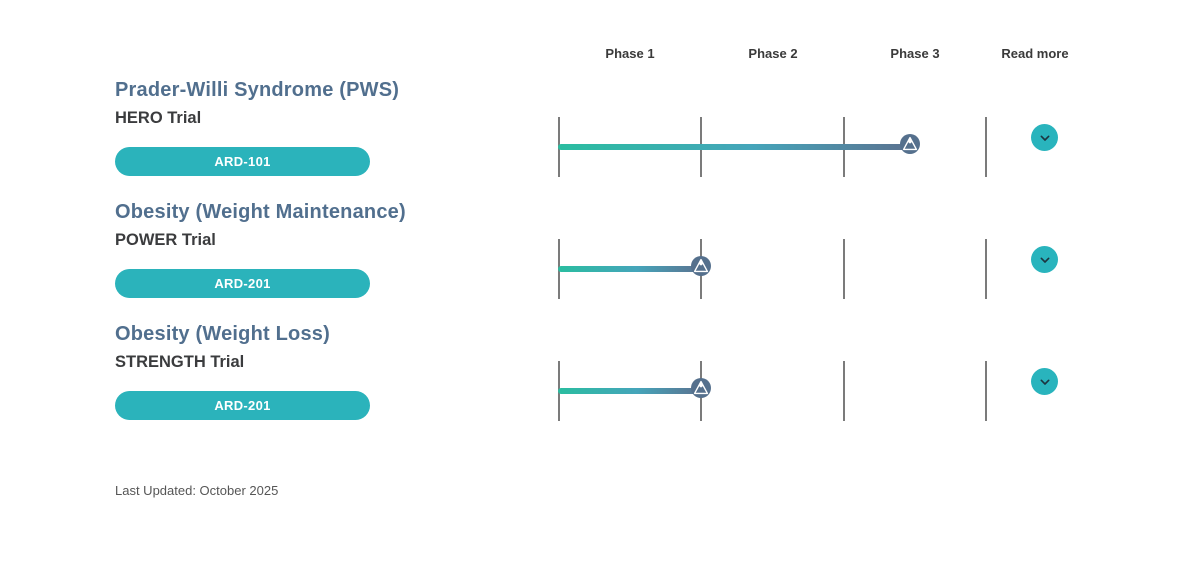 This screenshot has width=1200, height=577. Describe the element at coordinates (242, 161) in the screenshot. I see `program-badge: ARD-101` at that location.